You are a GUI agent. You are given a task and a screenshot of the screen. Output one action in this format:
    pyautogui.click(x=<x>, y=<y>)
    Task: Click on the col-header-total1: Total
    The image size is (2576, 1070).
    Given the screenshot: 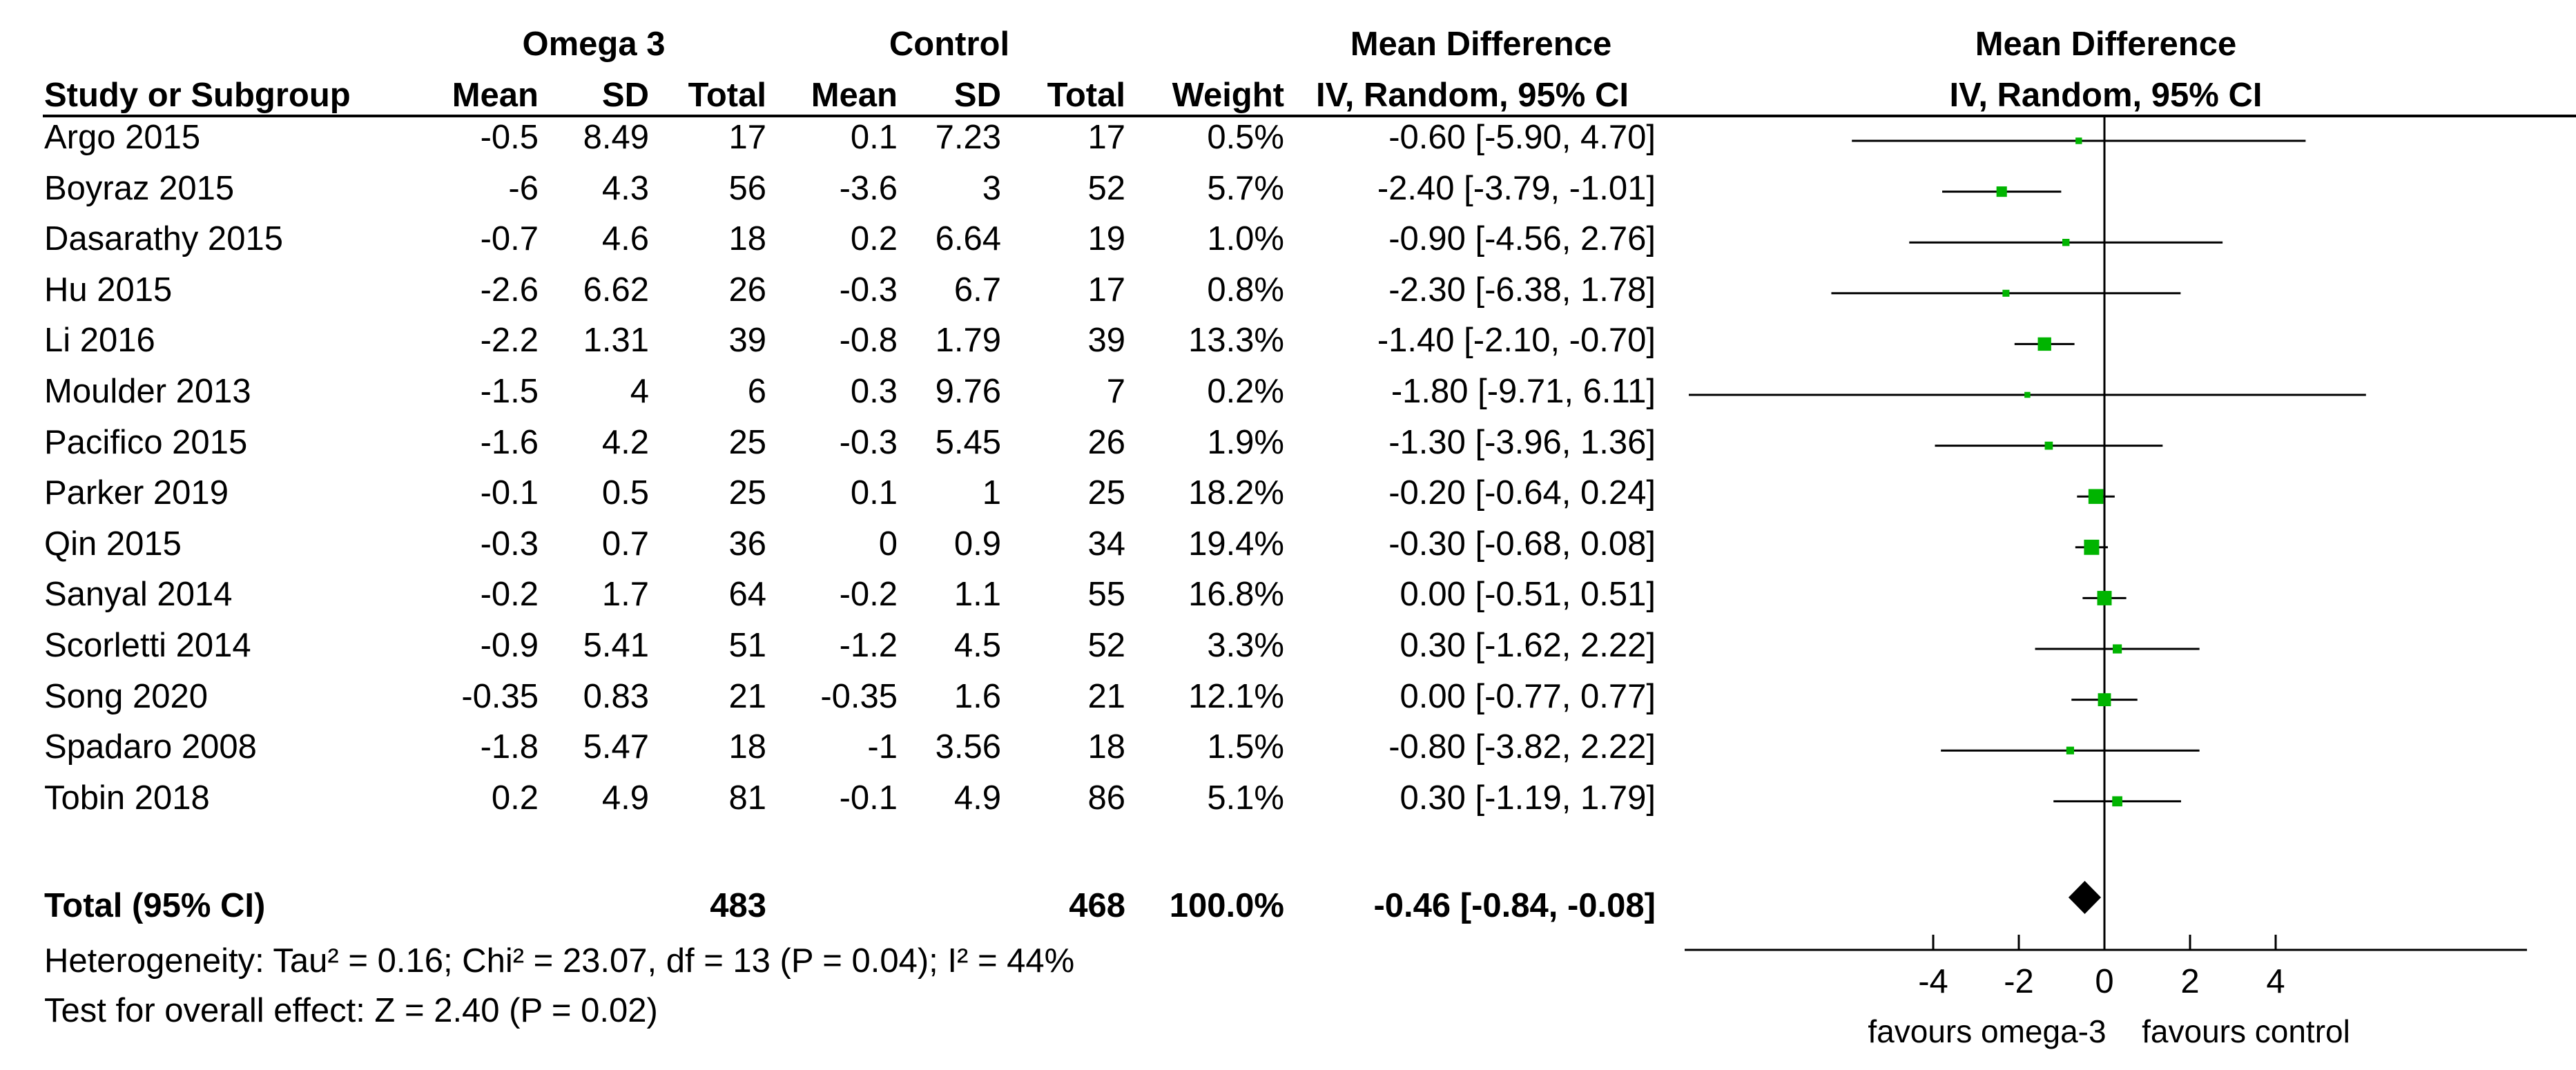 What is the action you would take?
    pyautogui.click(x=727, y=95)
    